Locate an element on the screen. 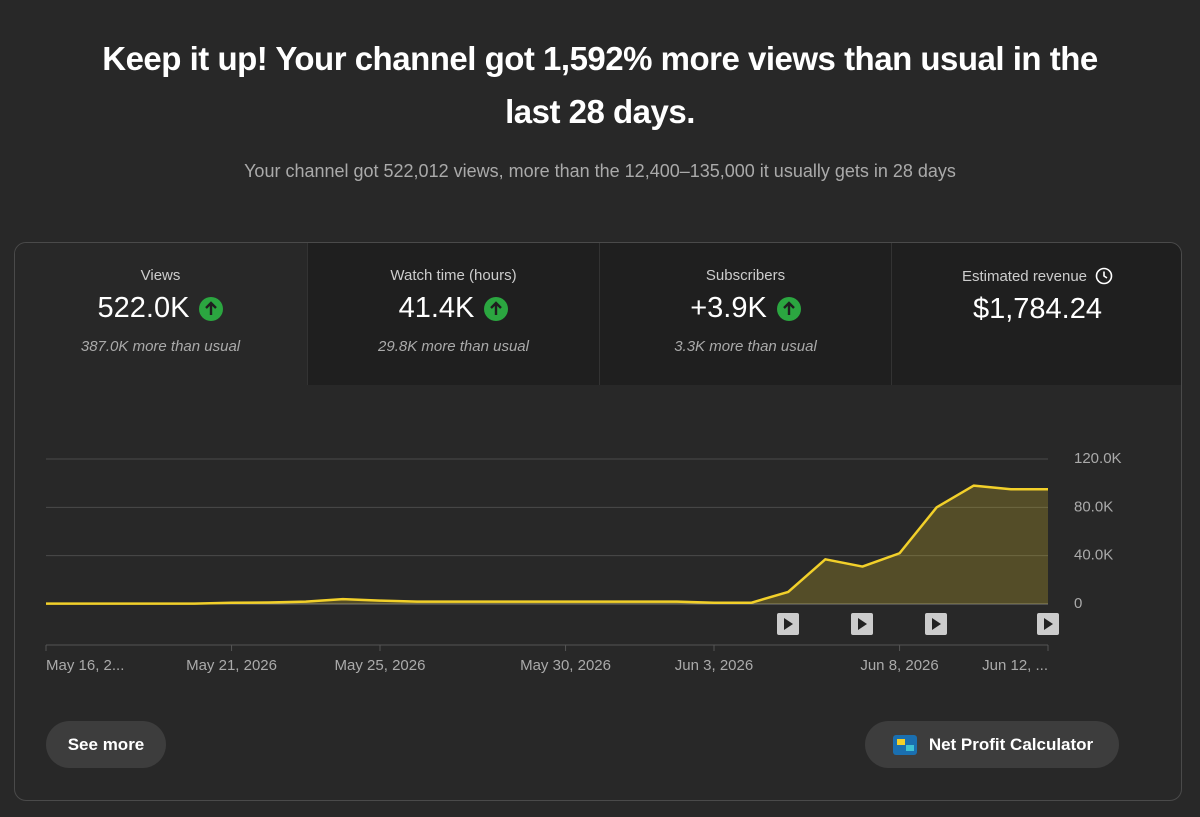  metric-tab: Views 522.0K 387.0K more than usual is located at coordinates (160, 314).